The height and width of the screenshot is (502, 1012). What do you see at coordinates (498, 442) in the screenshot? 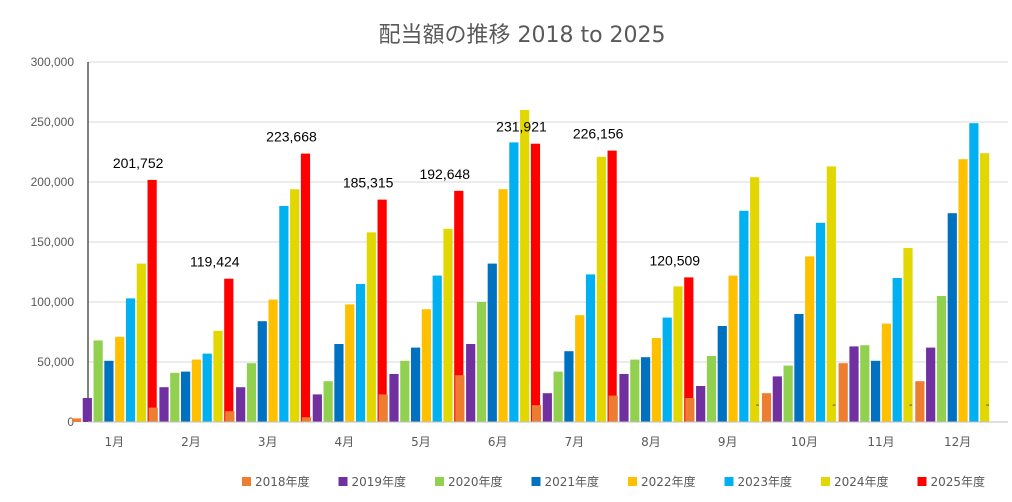
I see `x-tick-label: 6月` at bounding box center [498, 442].